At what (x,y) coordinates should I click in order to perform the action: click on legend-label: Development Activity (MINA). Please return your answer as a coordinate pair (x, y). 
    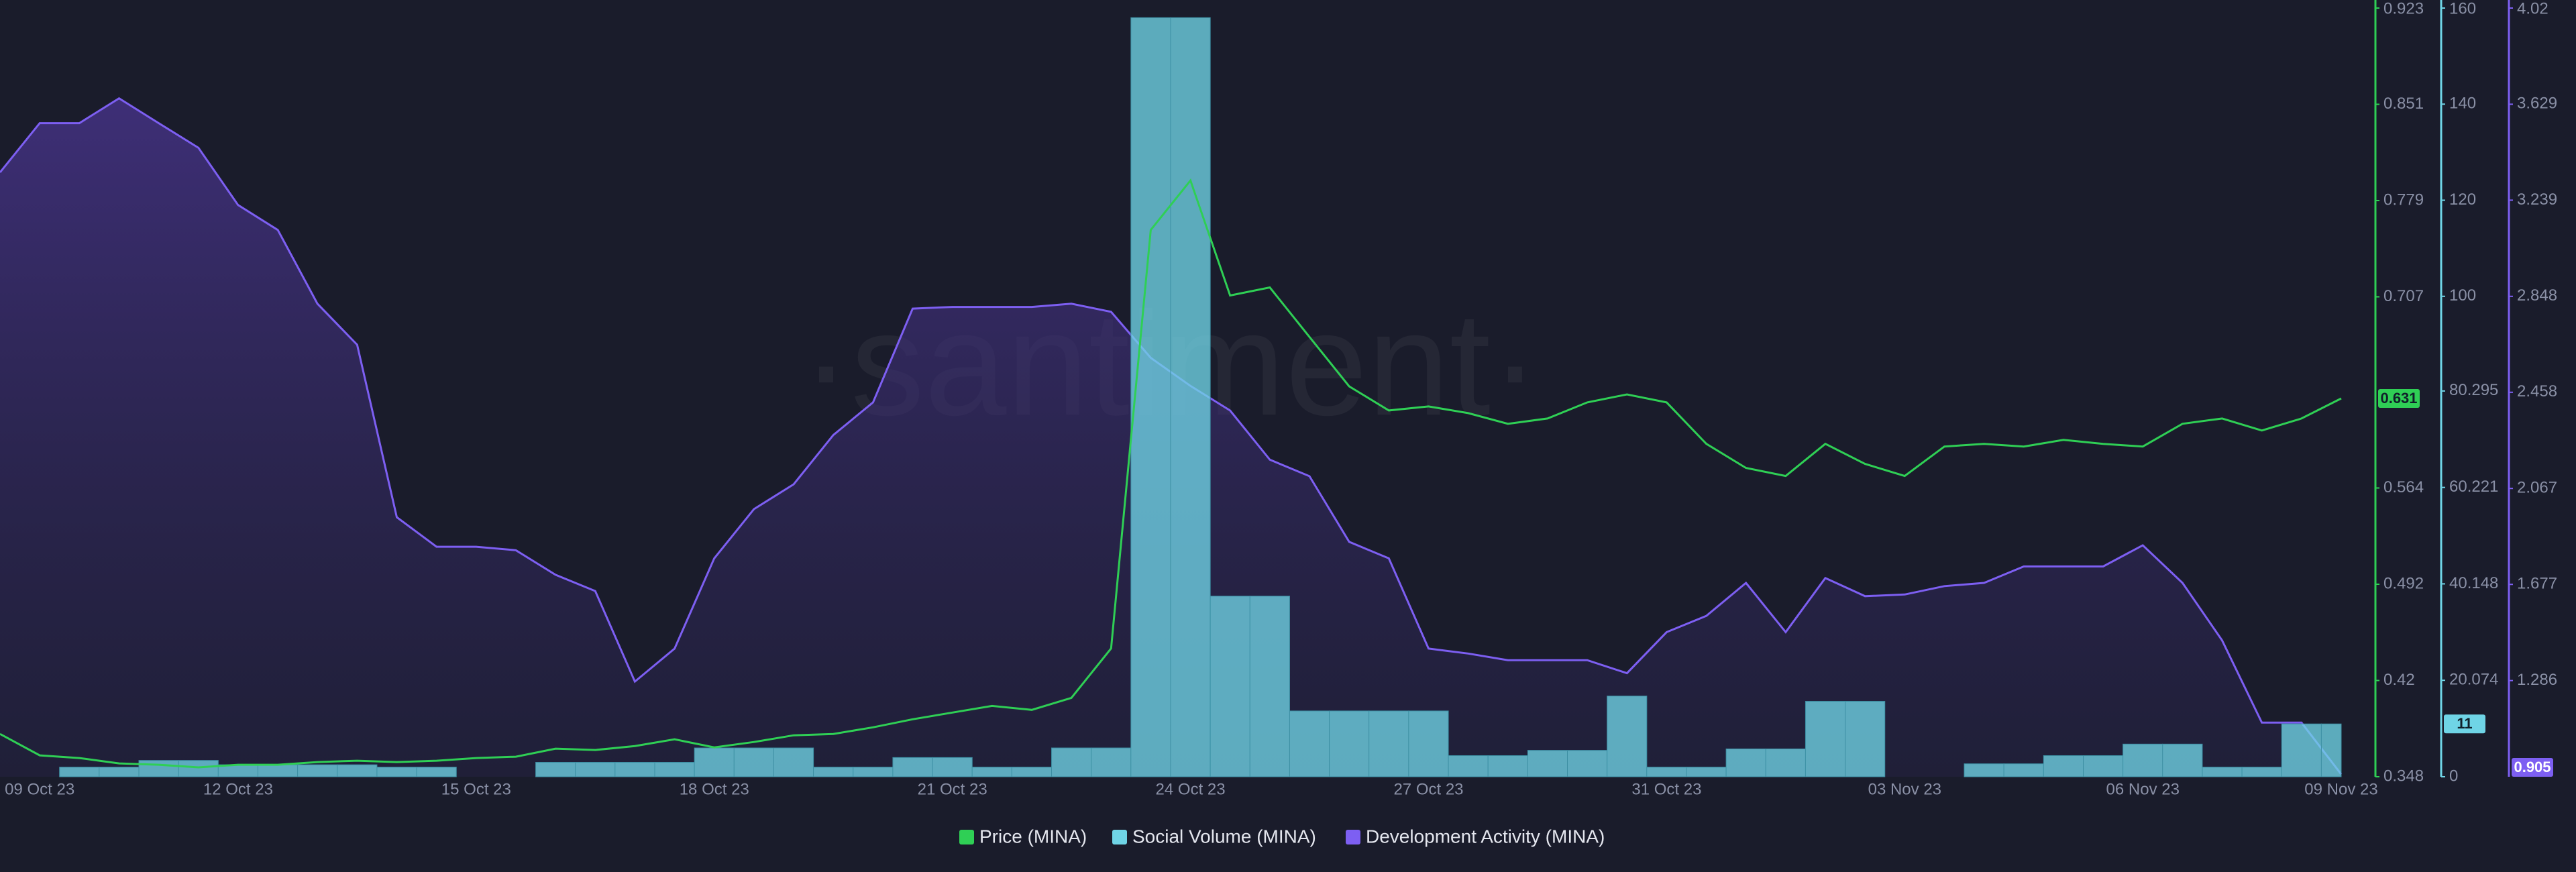
    Looking at the image, I should click on (1485, 836).